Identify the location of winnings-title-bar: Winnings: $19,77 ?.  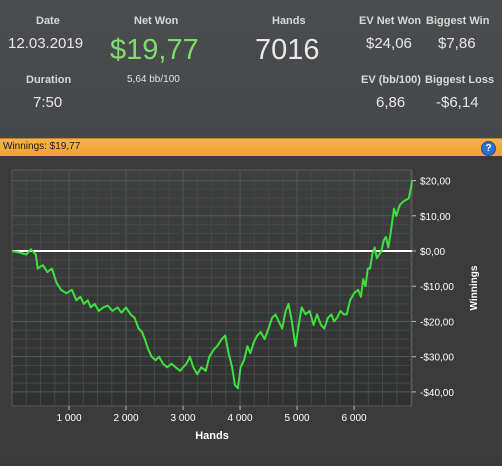
(251, 147).